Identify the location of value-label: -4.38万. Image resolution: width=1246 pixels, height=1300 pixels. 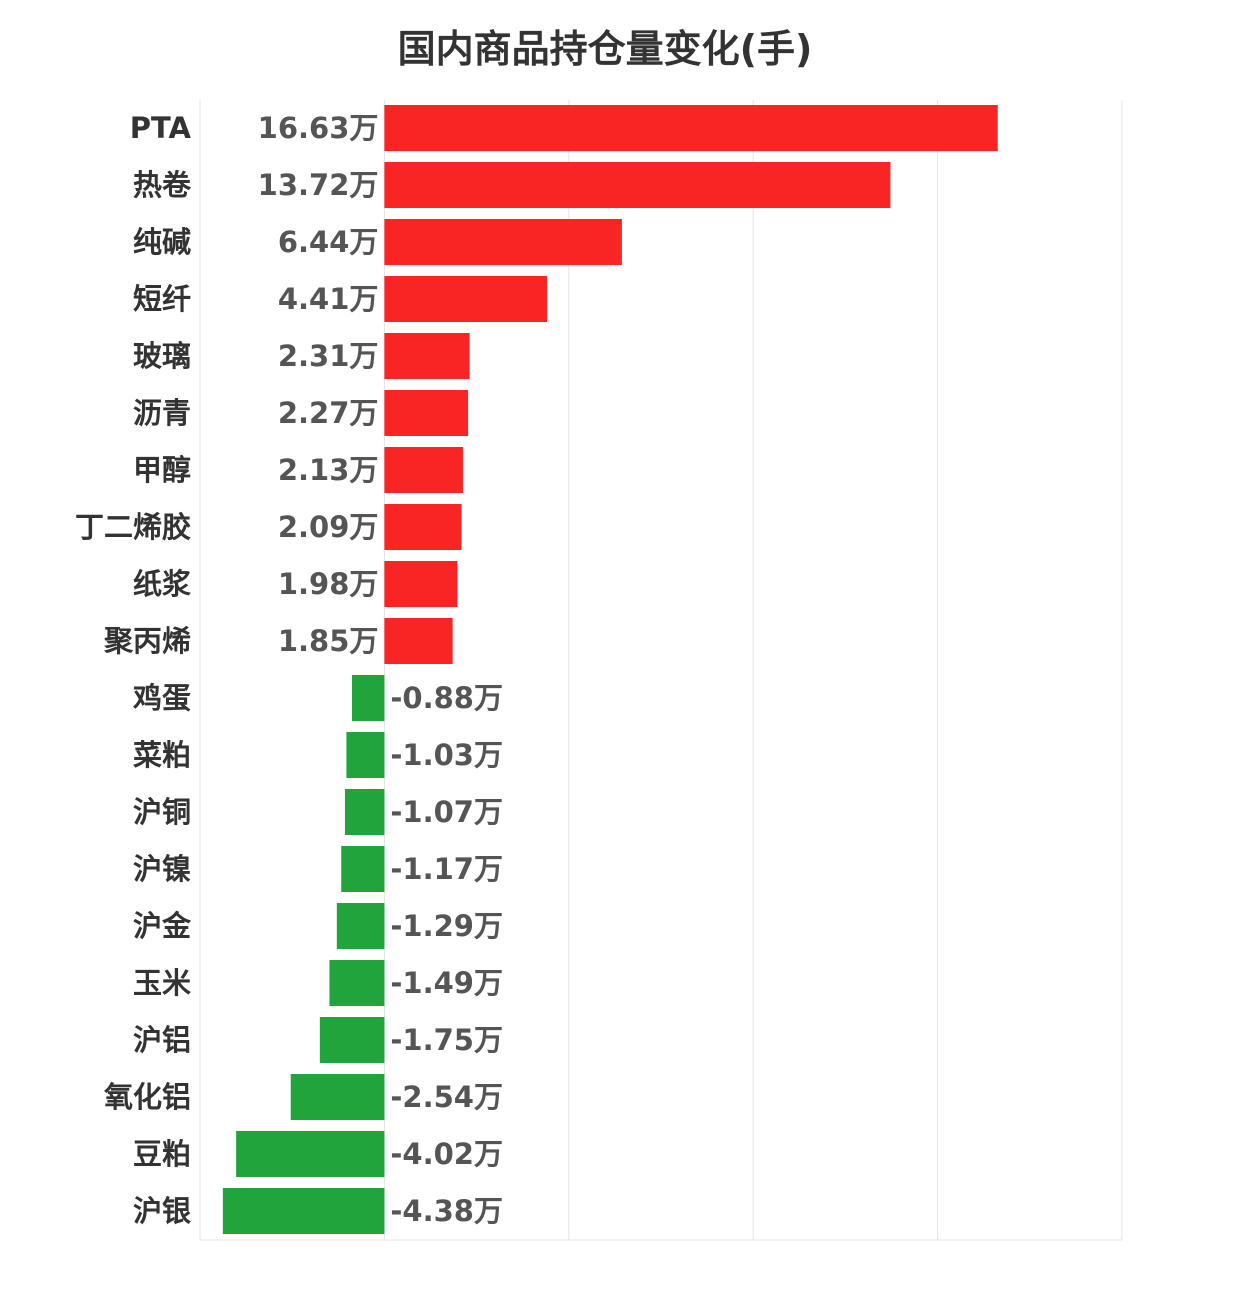
(446, 1211).